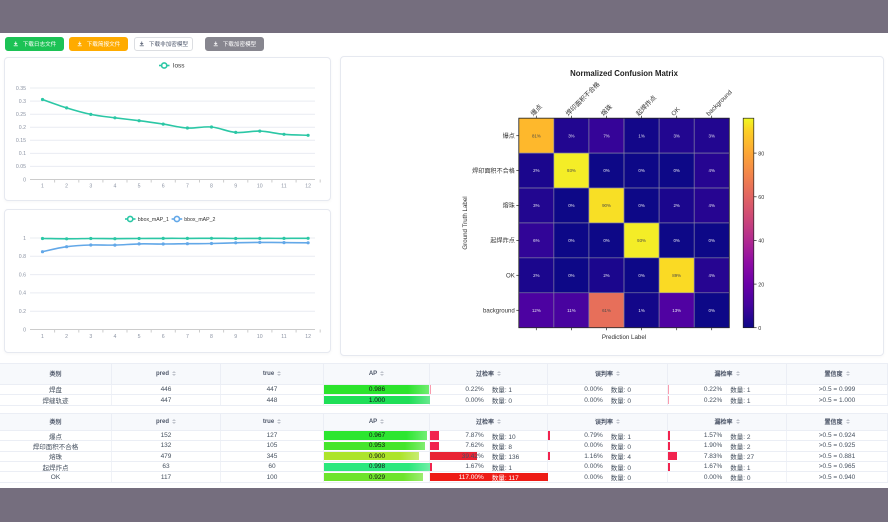 The height and width of the screenshot is (522, 888). Describe the element at coordinates (22, 257) in the screenshot. I see `svg-text: 0.8` at that location.